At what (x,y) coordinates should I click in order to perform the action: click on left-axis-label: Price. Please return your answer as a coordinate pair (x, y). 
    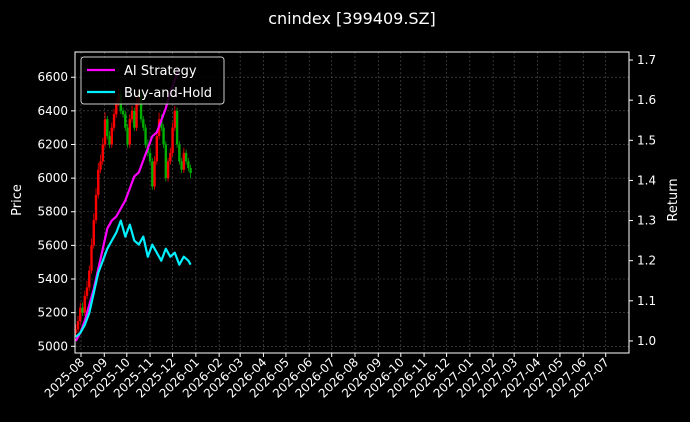
    Looking at the image, I should click on (17, 200).